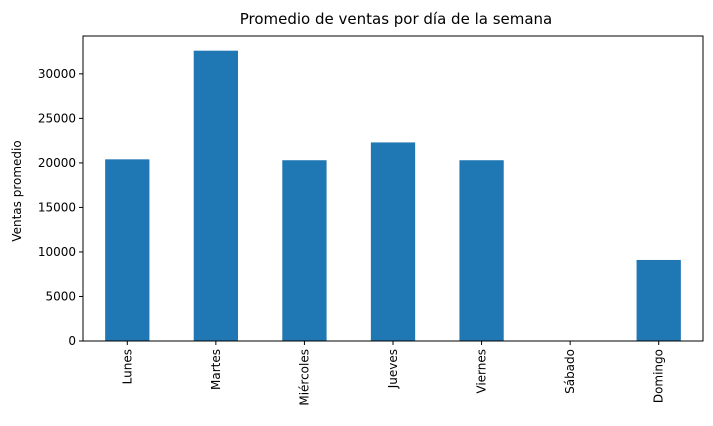 The width and height of the screenshot is (713, 426). I want to click on bar-lunes, so click(127, 250).